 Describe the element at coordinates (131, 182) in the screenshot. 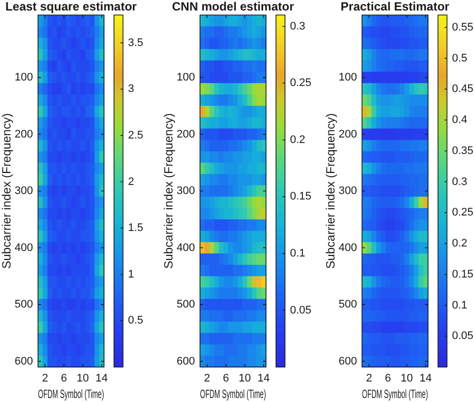

I see `color-bar-label: 2` at that location.